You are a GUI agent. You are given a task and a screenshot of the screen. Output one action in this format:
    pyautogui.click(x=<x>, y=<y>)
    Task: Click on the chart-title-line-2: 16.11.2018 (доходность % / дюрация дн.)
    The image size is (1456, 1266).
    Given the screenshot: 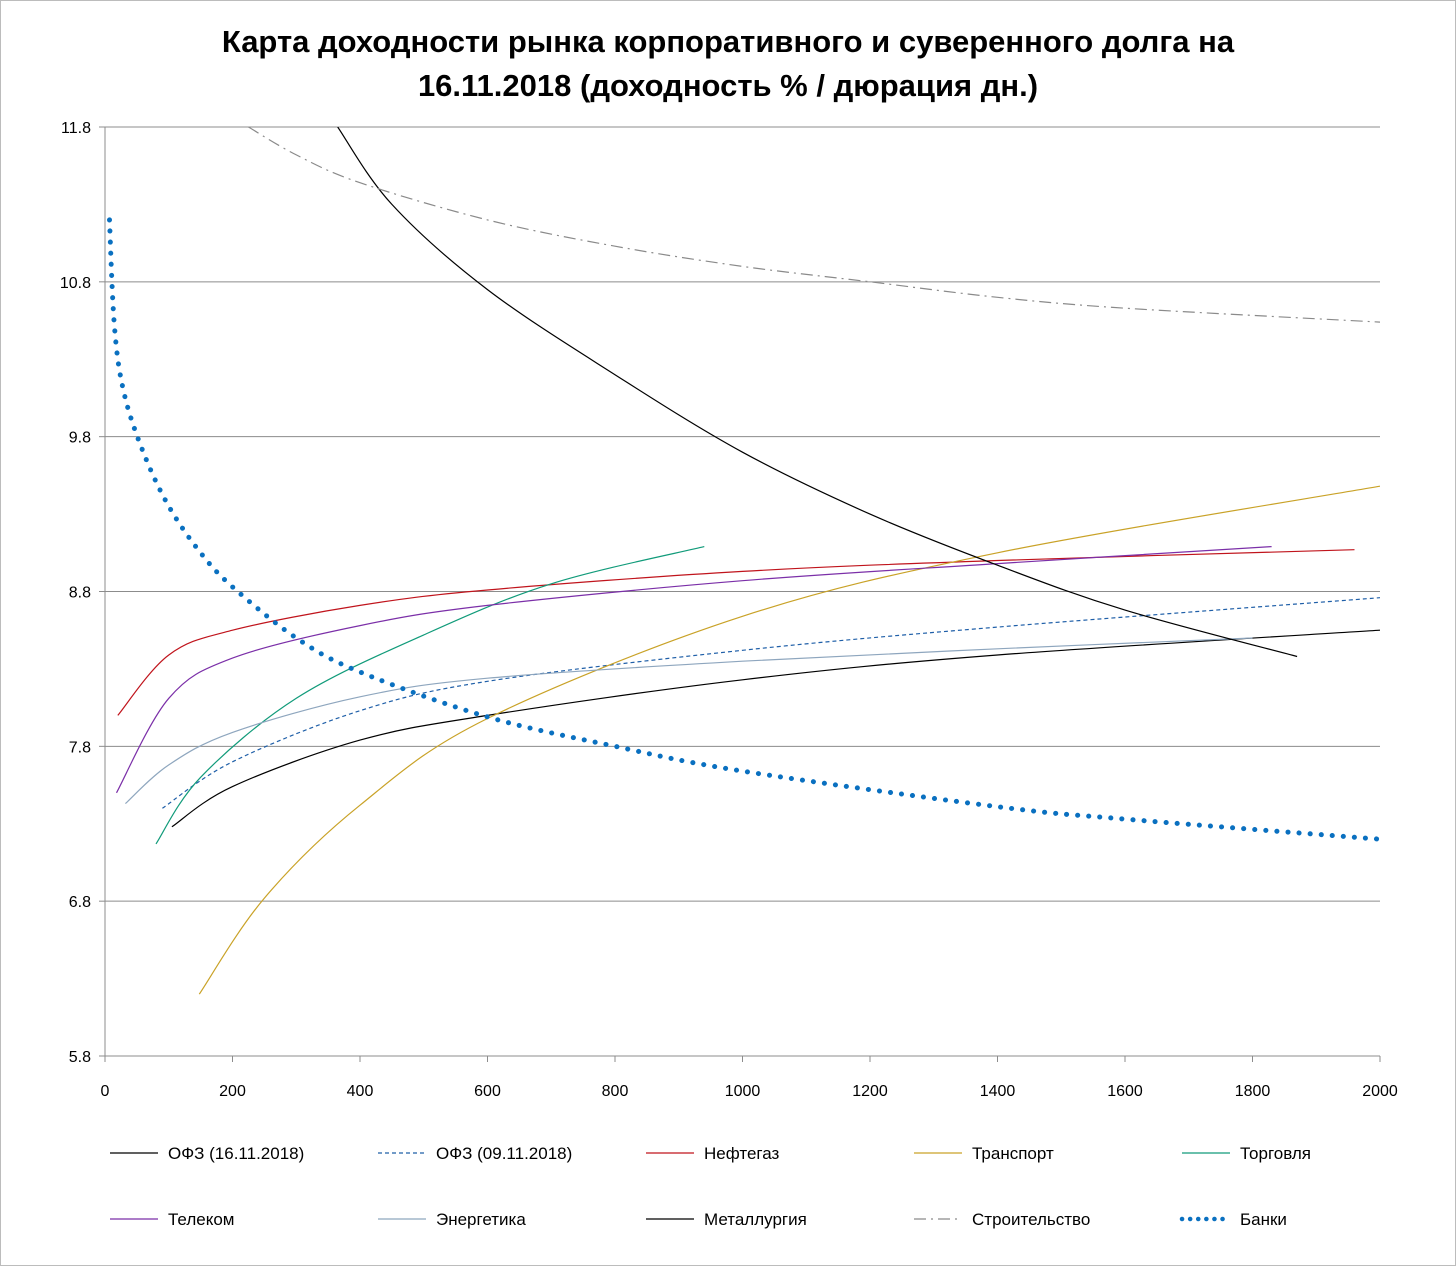 What is the action you would take?
    pyautogui.click(x=728, y=85)
    